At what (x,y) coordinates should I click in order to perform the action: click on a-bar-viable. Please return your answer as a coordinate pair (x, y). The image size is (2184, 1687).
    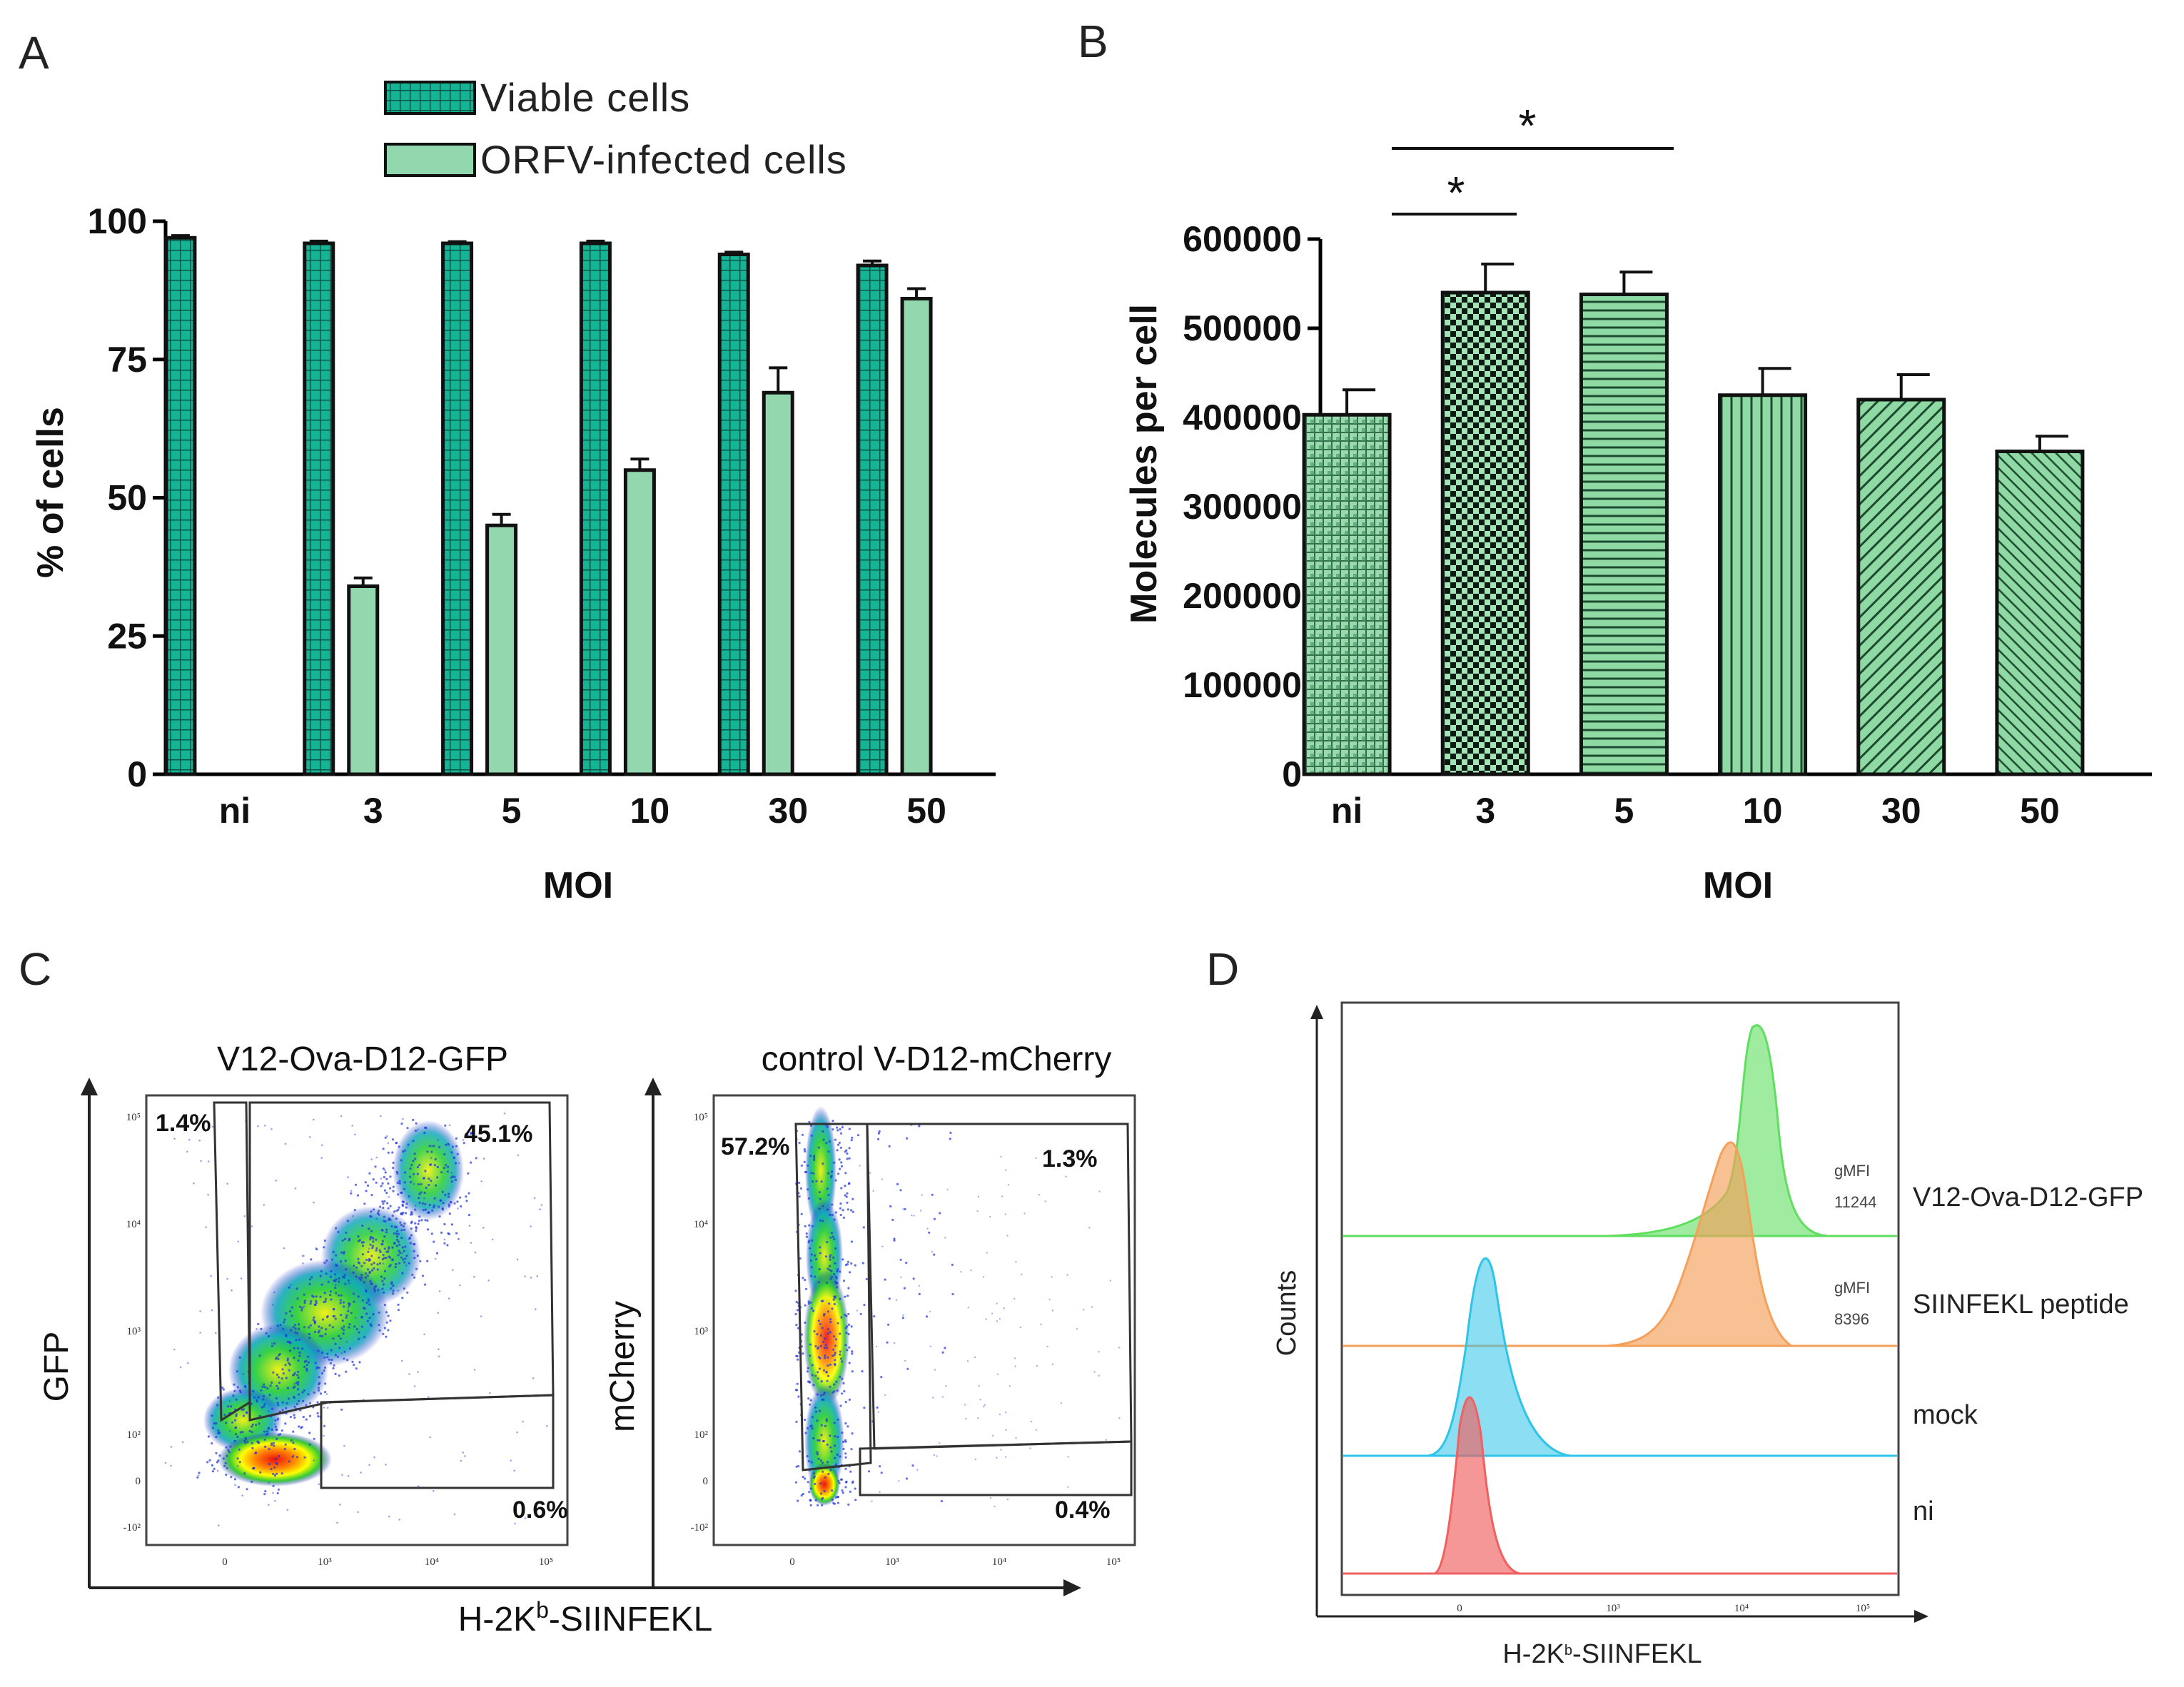
    Looking at the image, I should click on (872, 519).